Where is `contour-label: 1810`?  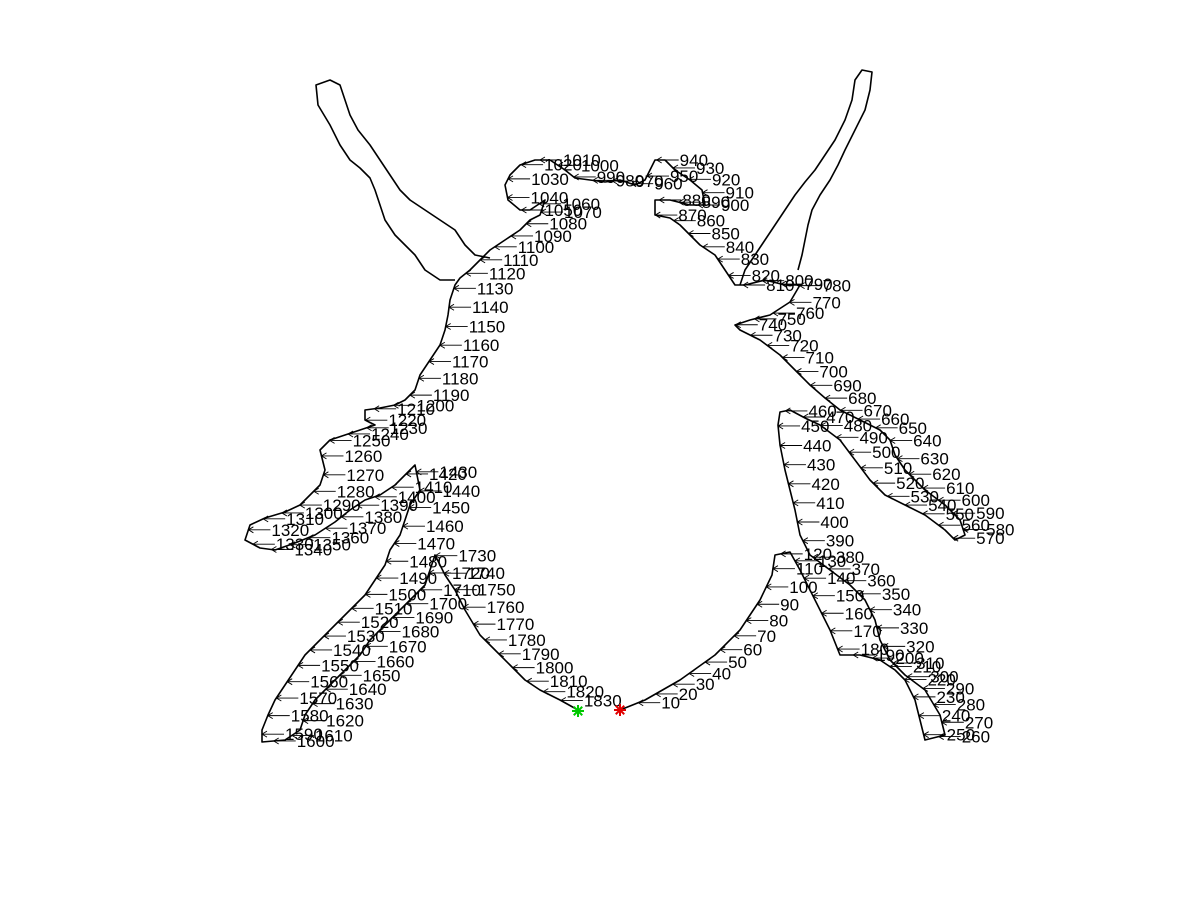
contour-label: 1810 is located at coordinates (569, 681).